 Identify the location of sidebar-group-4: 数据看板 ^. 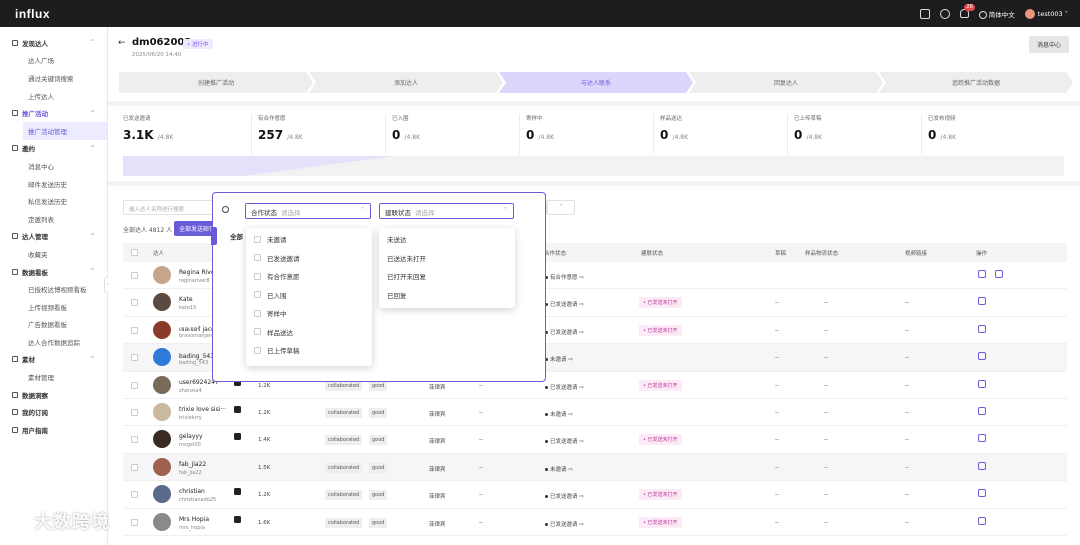
(53, 272).